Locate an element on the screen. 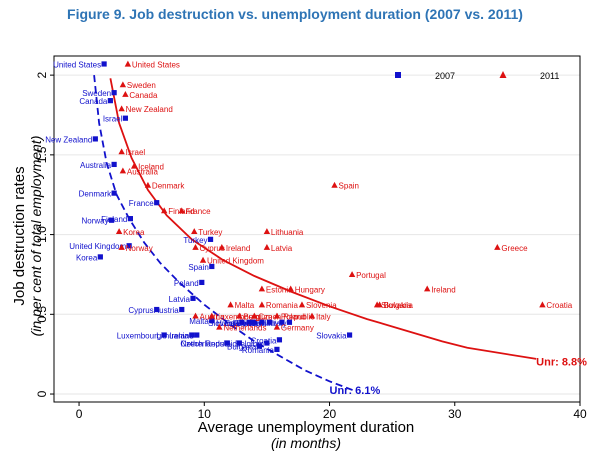 The width and height of the screenshot is (590, 464). point-label: Lithuania is located at coordinates (172, 336).